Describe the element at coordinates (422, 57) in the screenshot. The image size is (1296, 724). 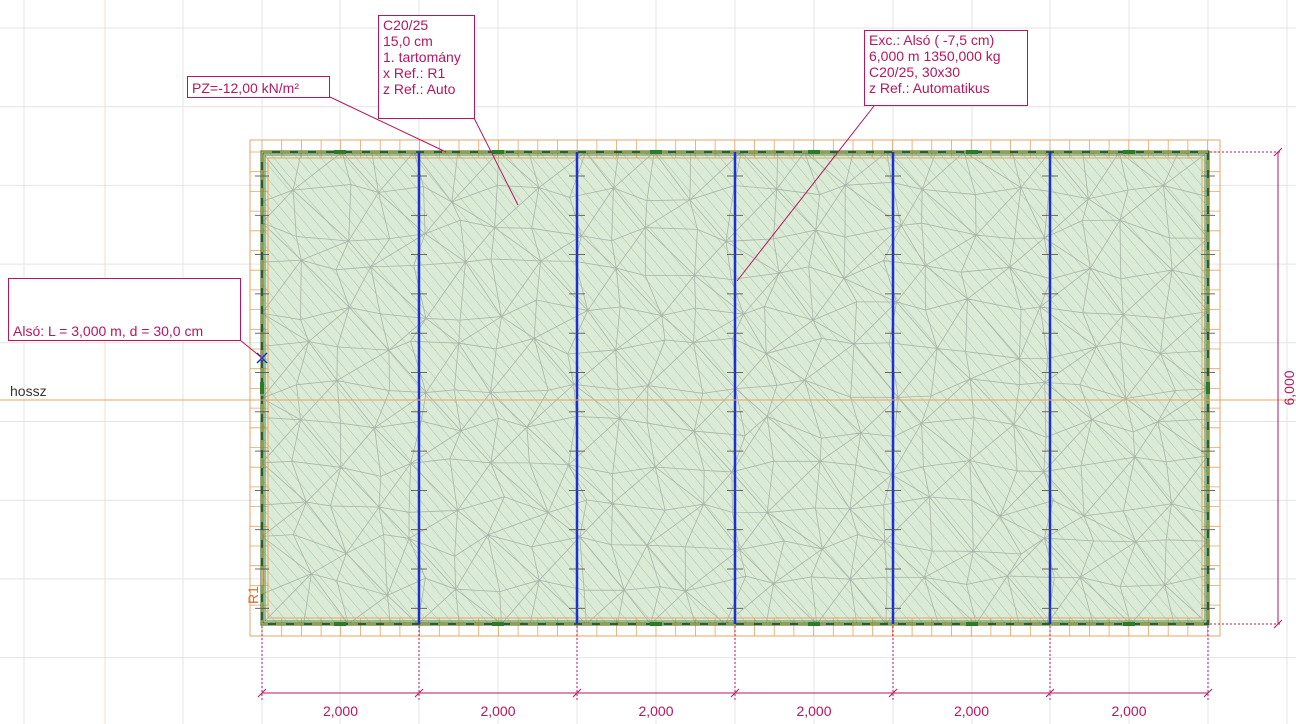
I see `slab-domain: 1. tartomány` at that location.